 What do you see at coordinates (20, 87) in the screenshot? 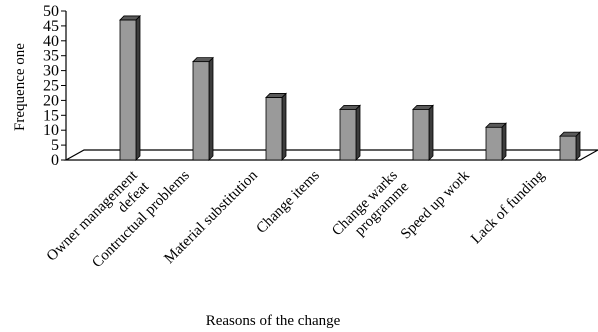
I see `y-axis-title: Frequence one` at bounding box center [20, 87].